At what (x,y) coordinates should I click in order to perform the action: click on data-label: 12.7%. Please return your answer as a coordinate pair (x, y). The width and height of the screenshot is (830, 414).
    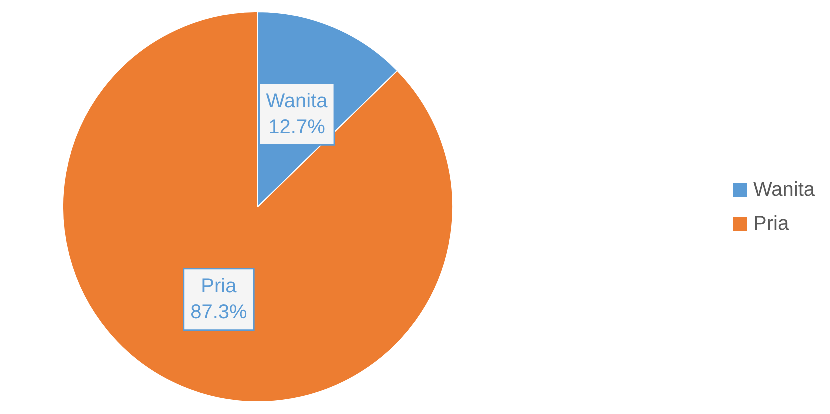
    Looking at the image, I should click on (297, 127).